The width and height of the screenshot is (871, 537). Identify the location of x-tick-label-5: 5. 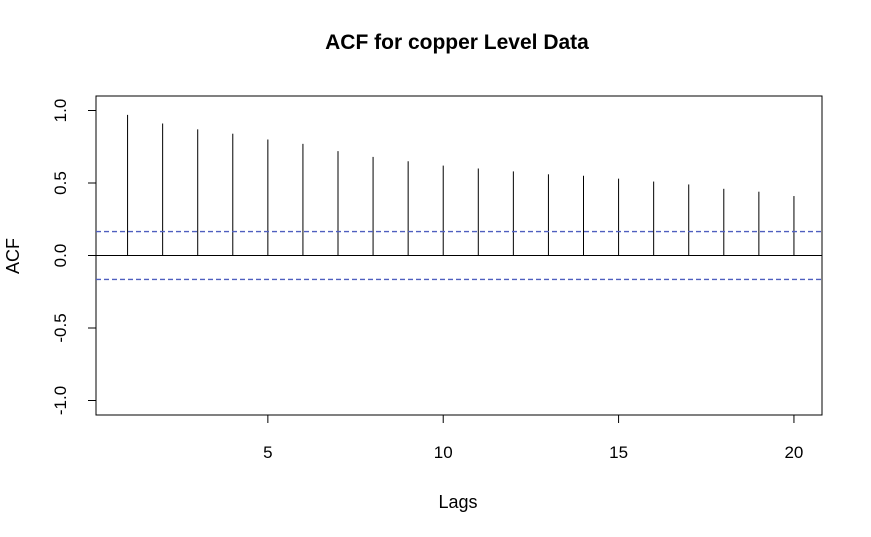
(267, 452).